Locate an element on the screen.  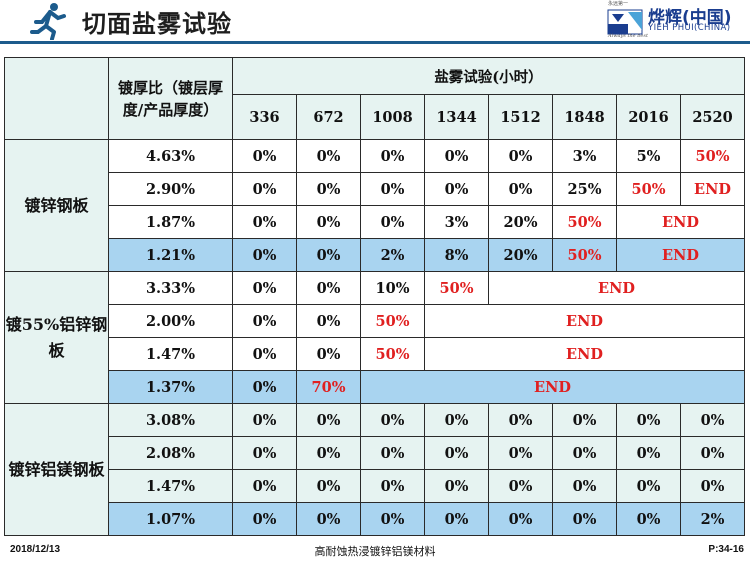
ratio-cell: 3.33% is located at coordinates (170, 288).